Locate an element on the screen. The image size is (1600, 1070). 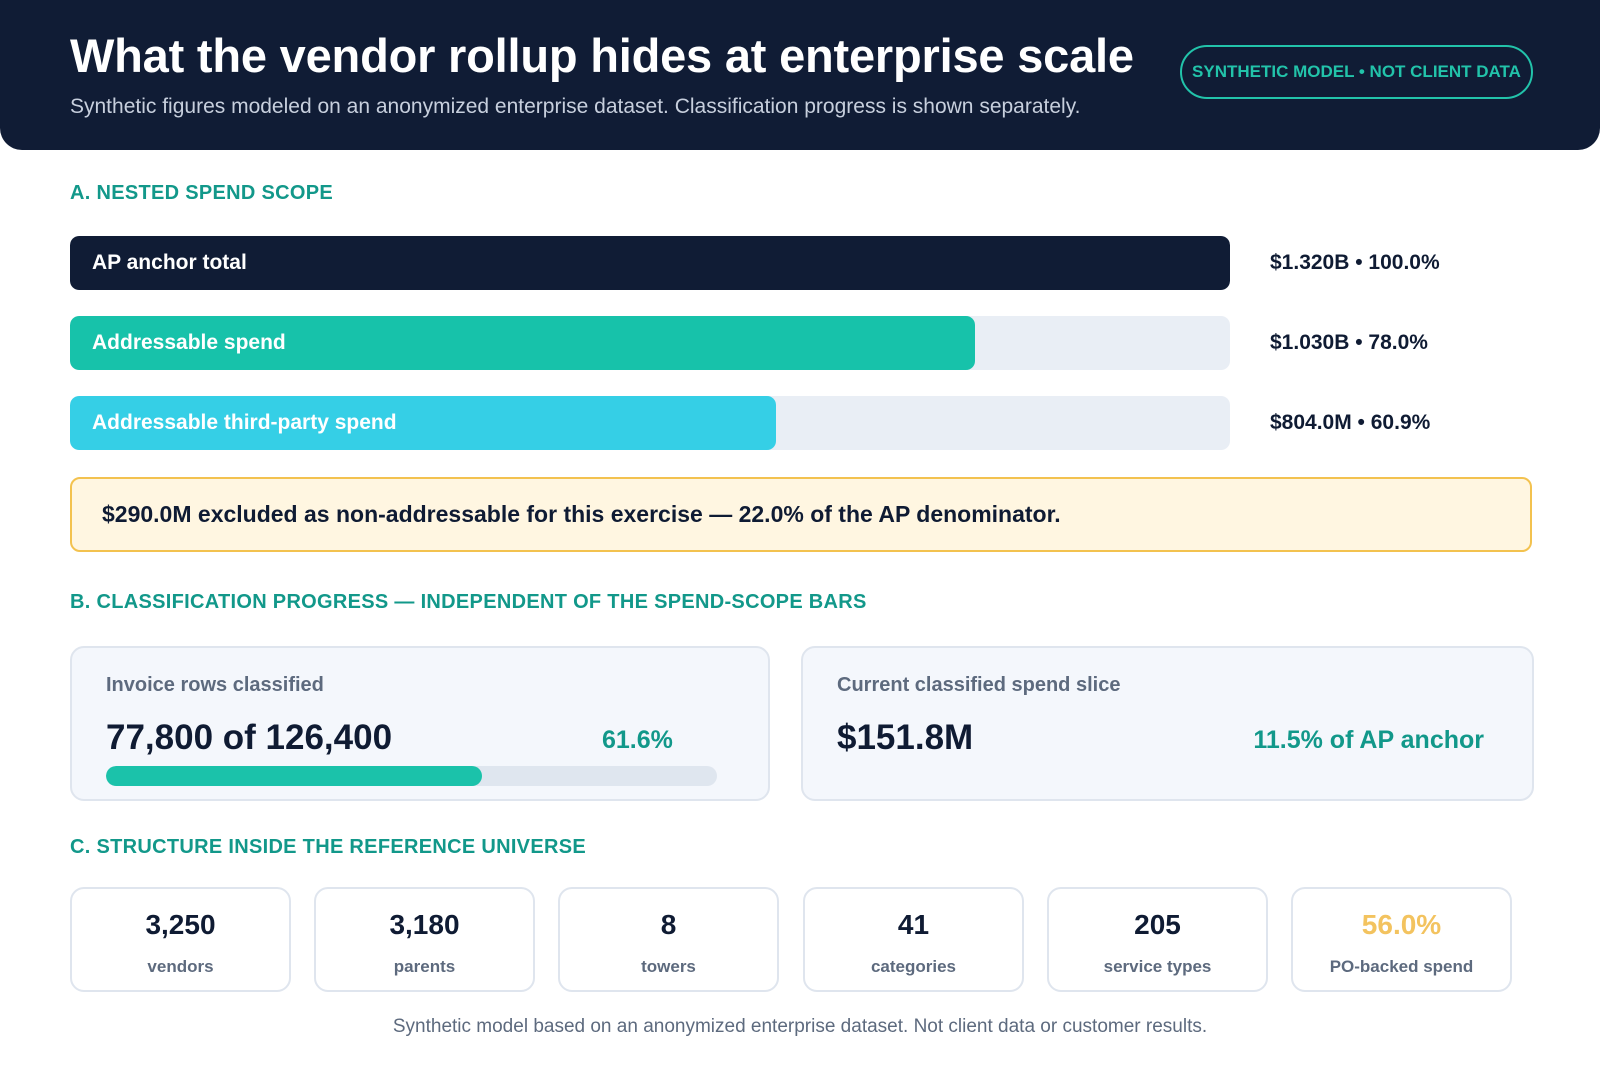
rows-classified-value: 77,800 of 126,400 is located at coordinates (249, 737).